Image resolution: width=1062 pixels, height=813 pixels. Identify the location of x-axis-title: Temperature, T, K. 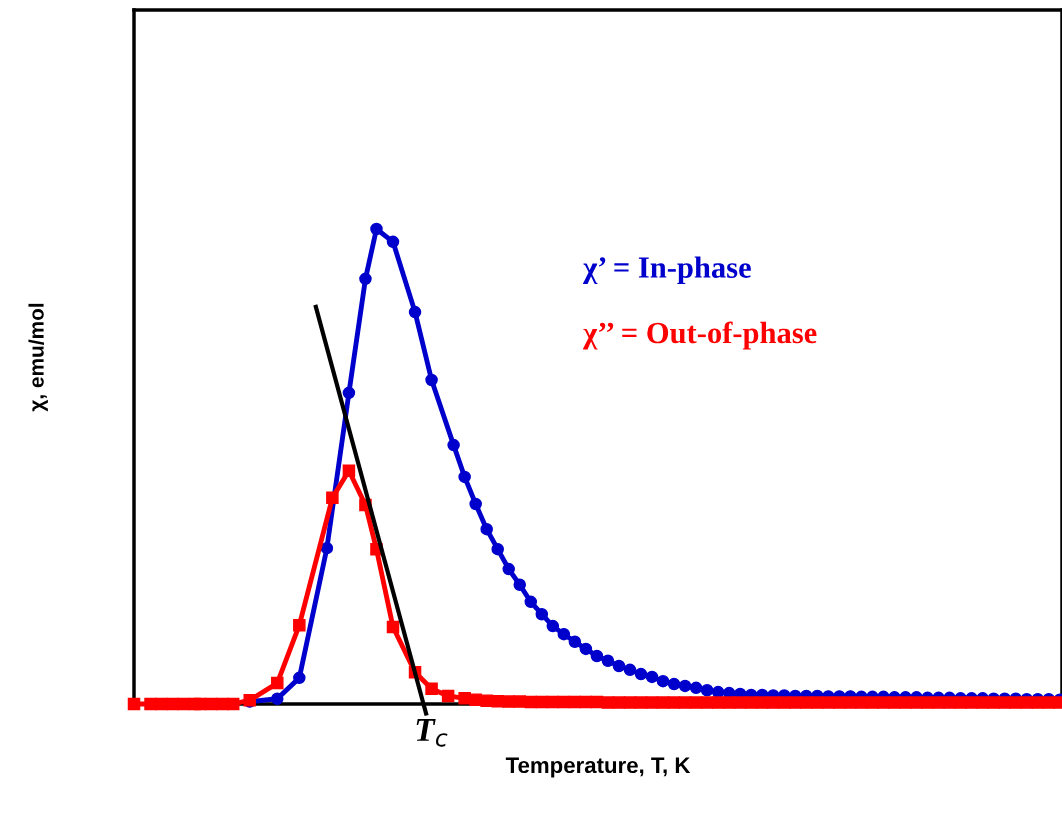
(598, 767).